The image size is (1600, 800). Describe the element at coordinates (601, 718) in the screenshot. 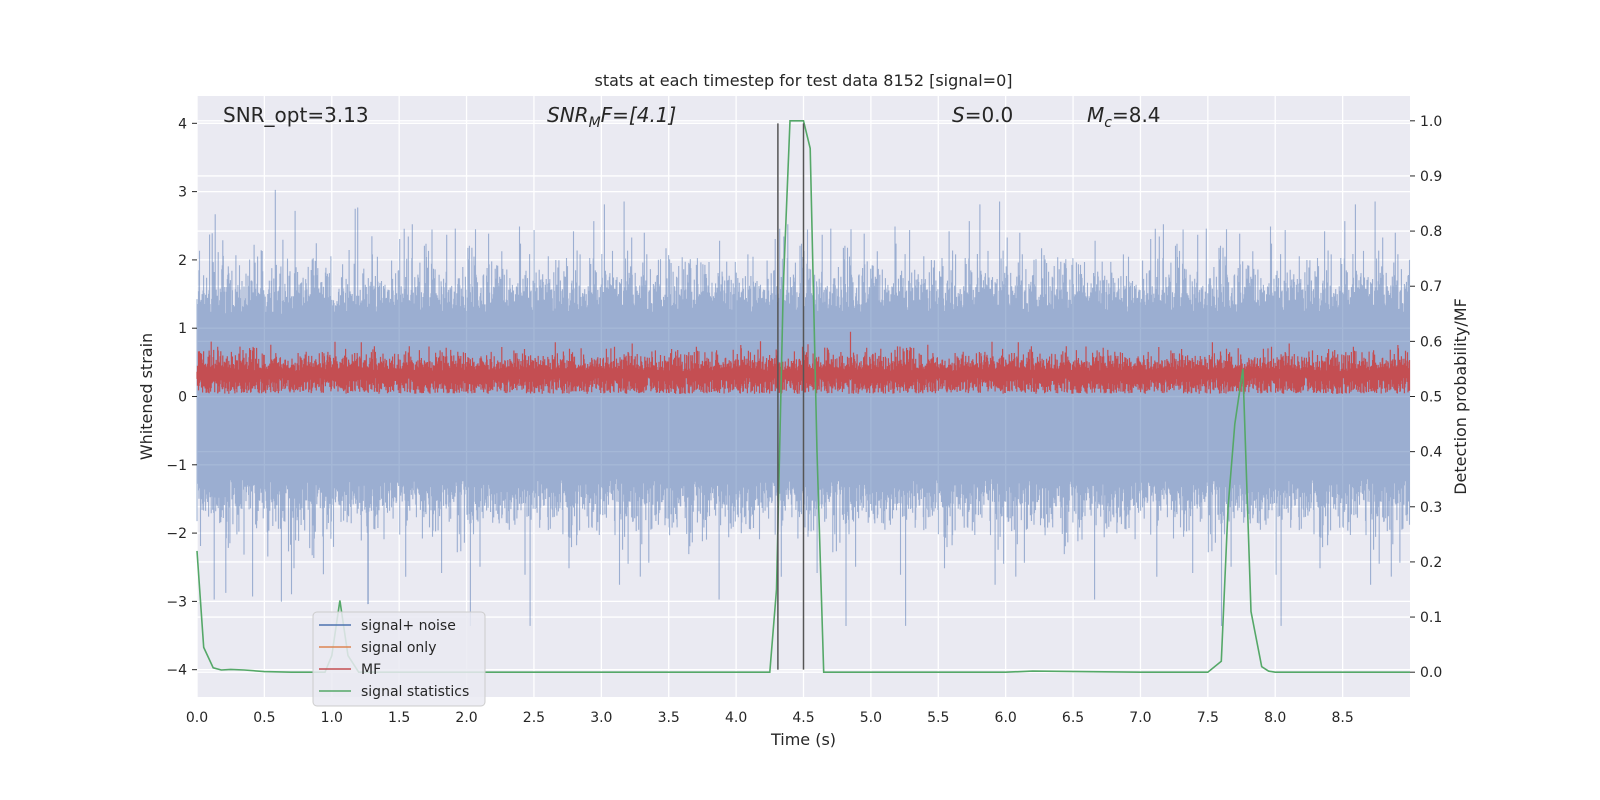

I see `x-tick-label: 3.0` at that location.